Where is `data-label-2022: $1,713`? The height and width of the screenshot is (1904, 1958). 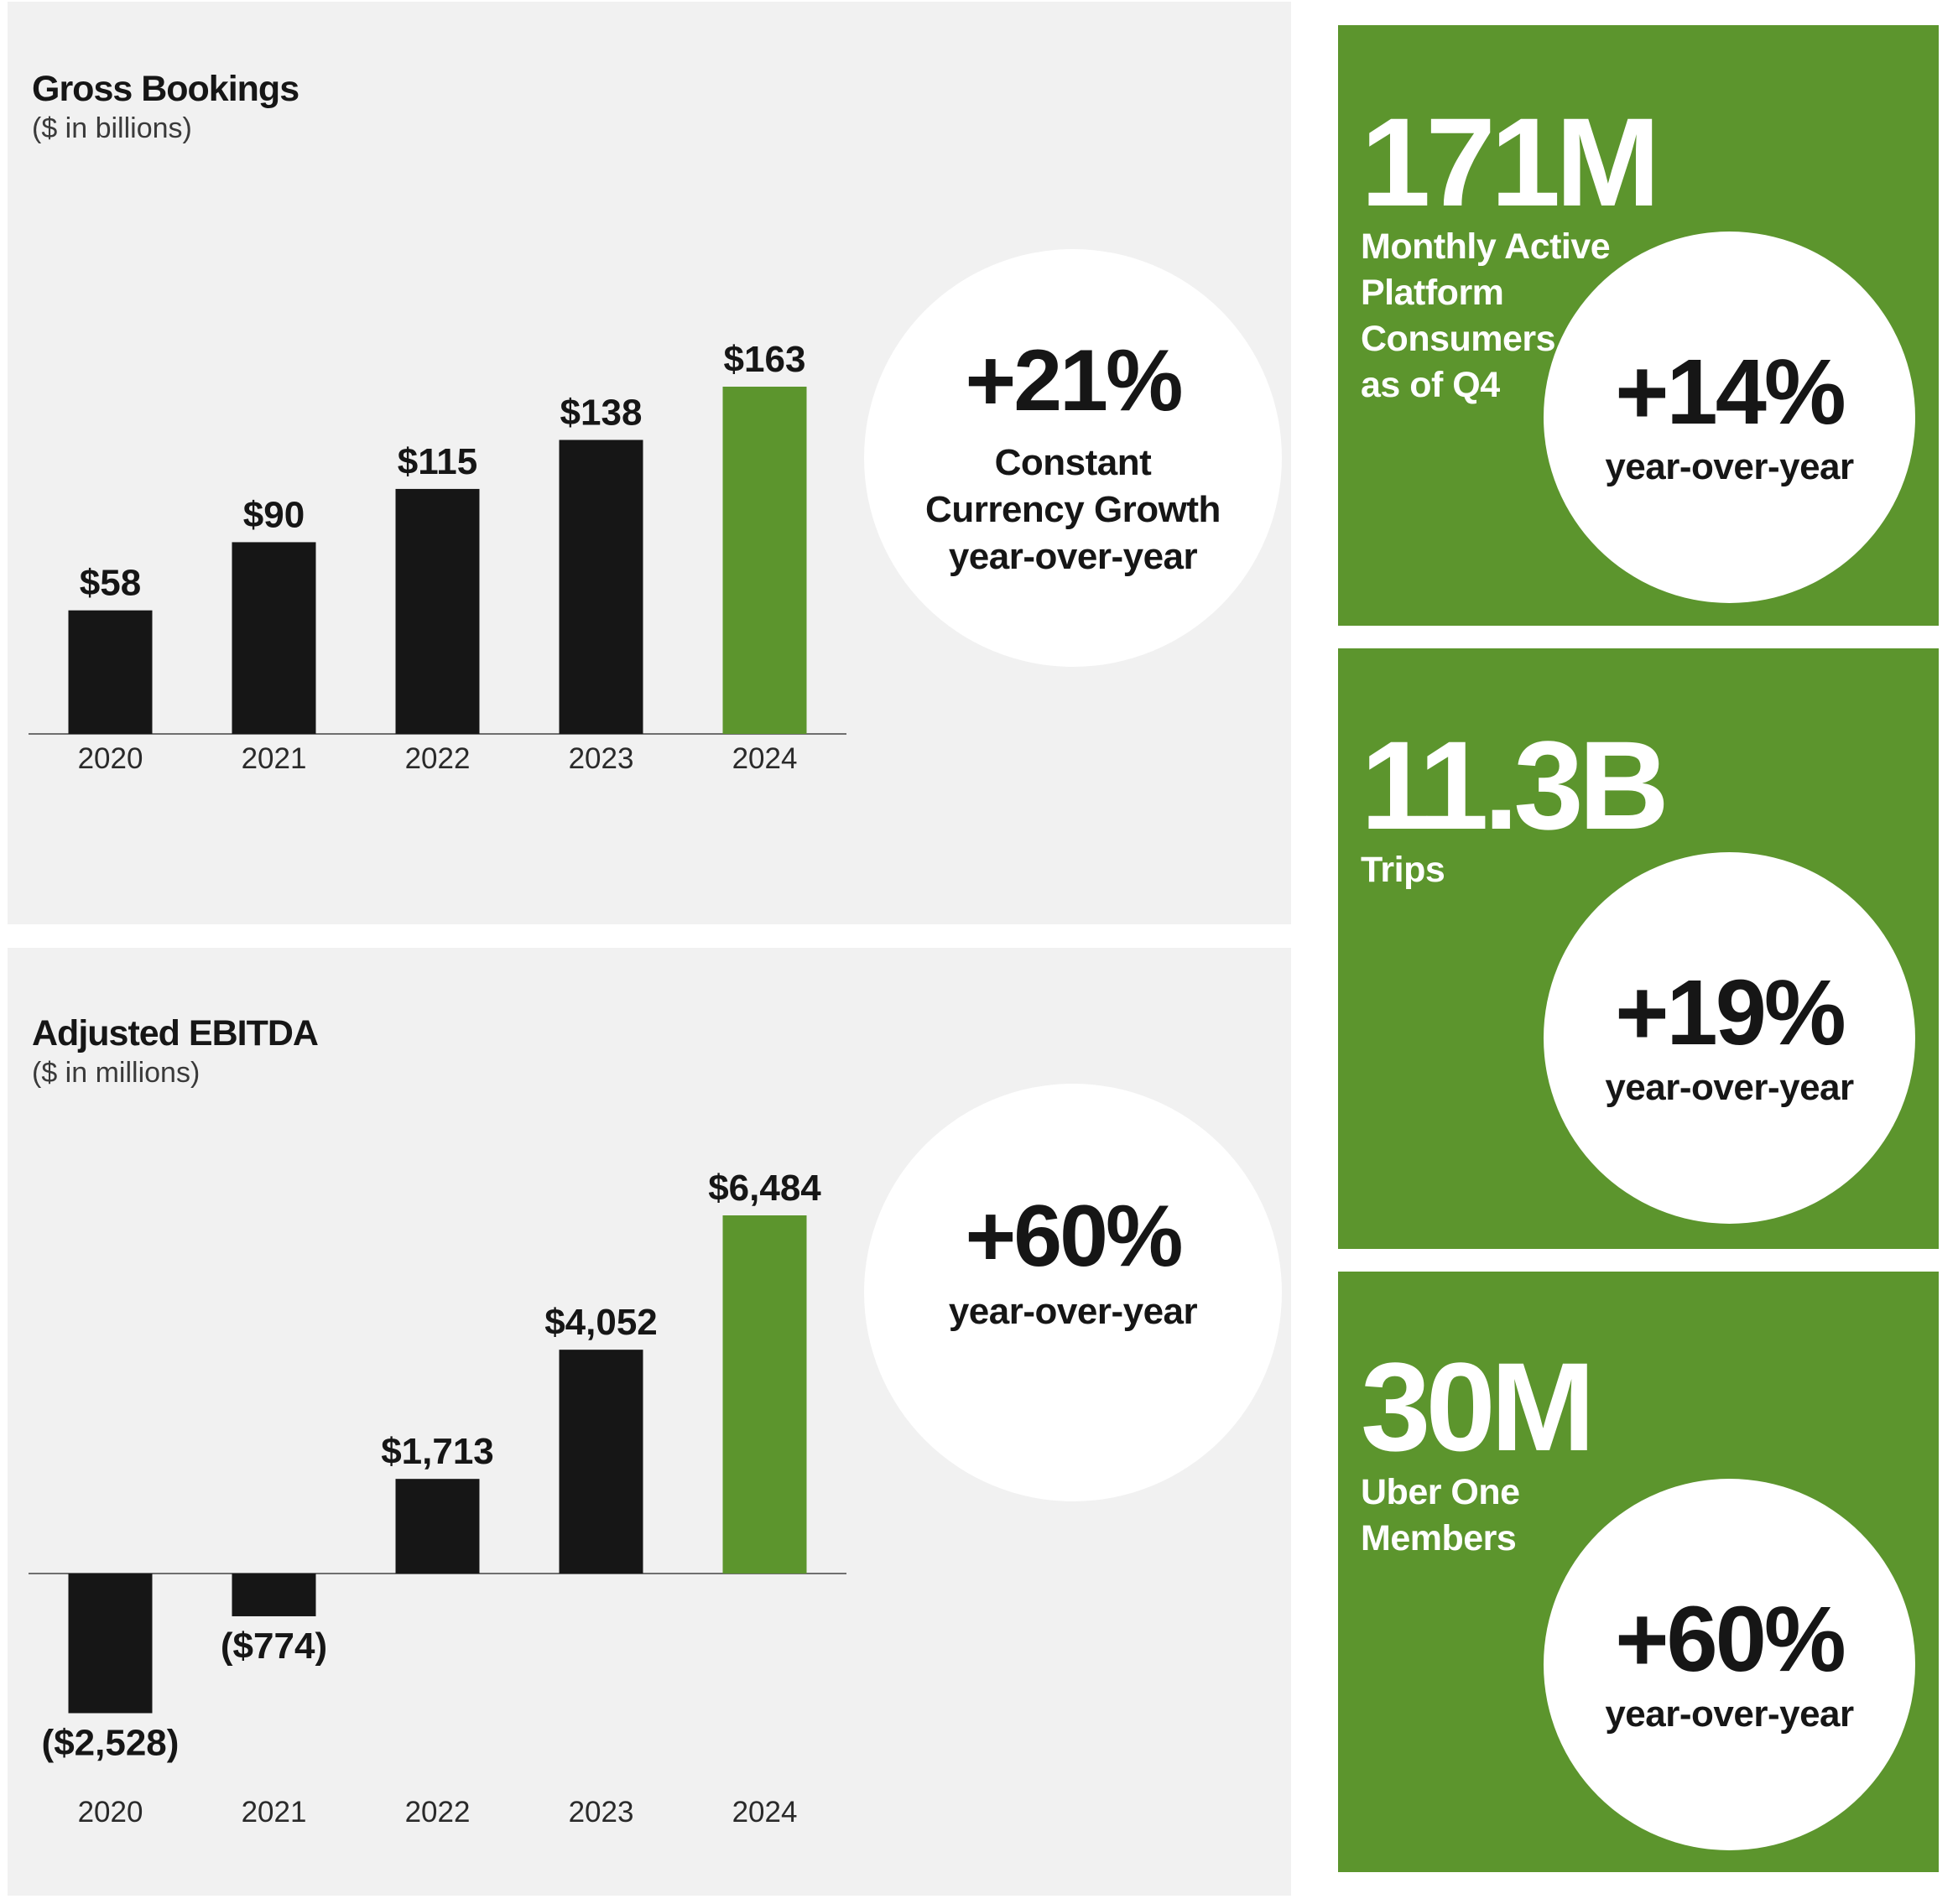
data-label-2022: $1,713 is located at coordinates (437, 1451).